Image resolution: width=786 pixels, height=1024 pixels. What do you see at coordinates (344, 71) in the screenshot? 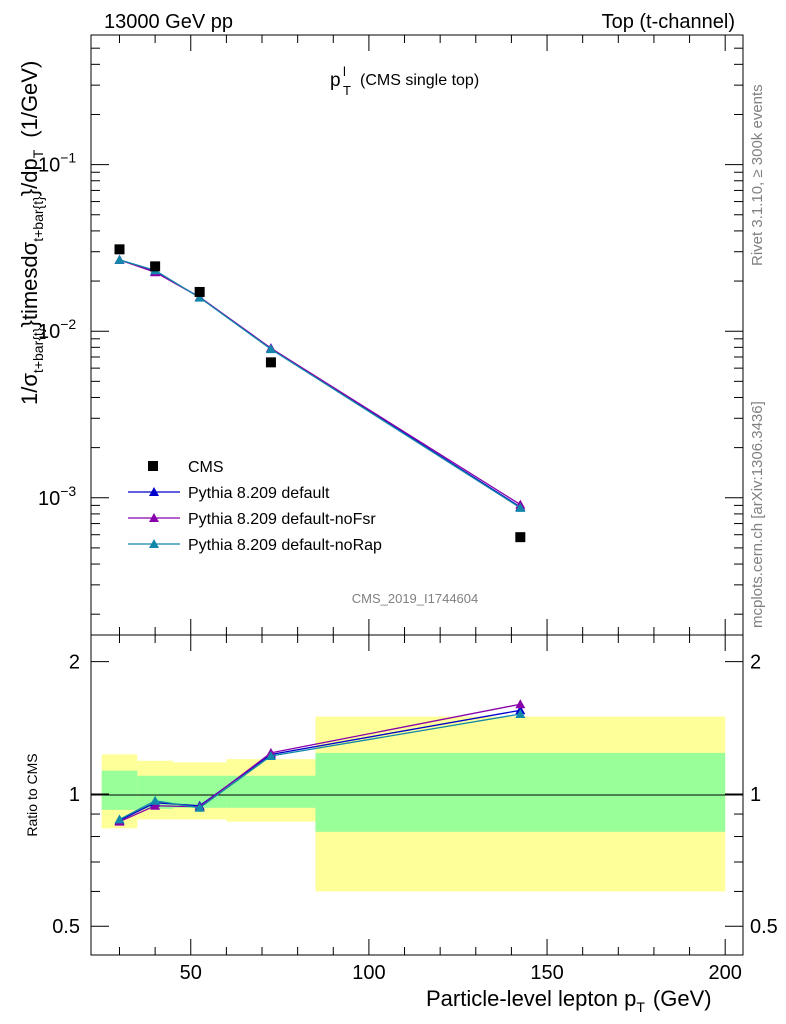
I see `title-sup: l` at bounding box center [344, 71].